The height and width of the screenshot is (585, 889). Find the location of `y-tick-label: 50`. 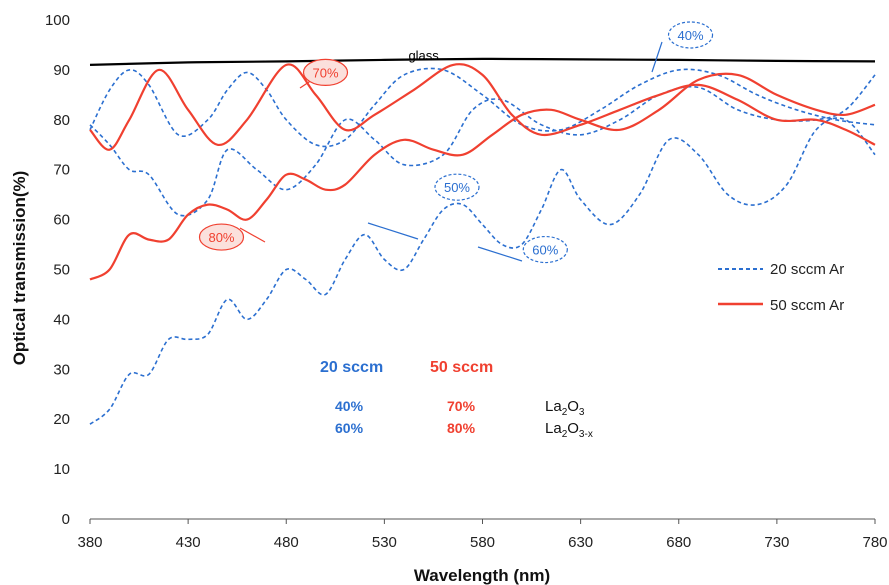

y-tick-label: 50 is located at coordinates (61, 270).